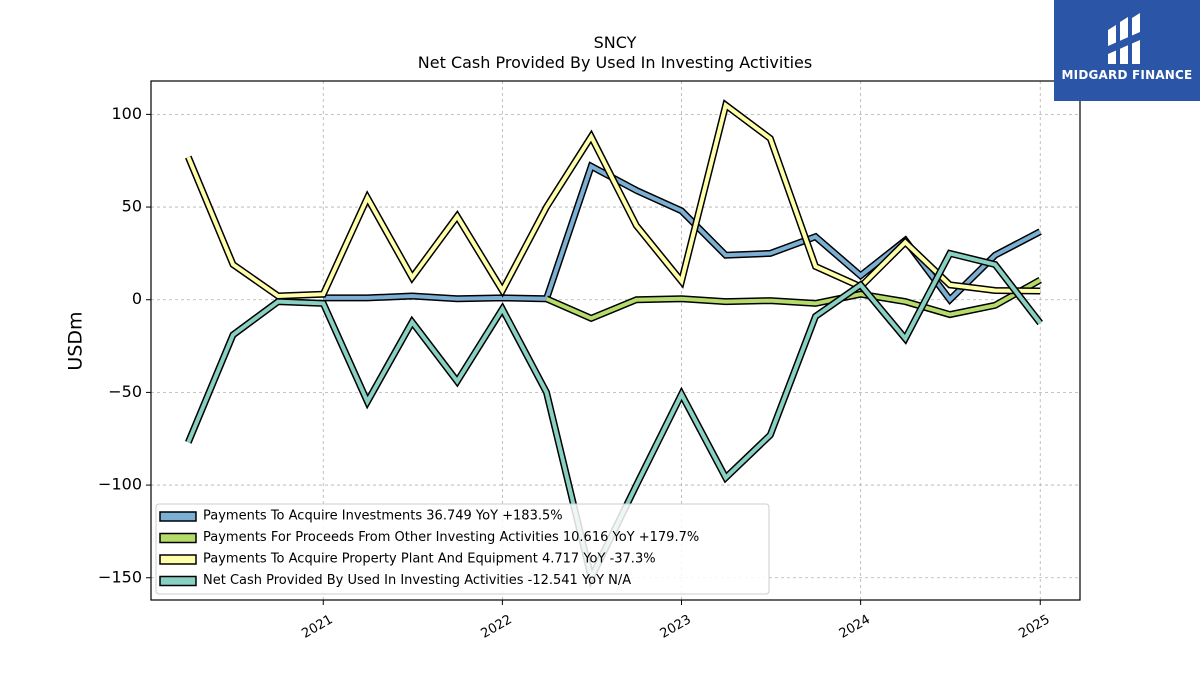  Describe the element at coordinates (317, 627) in the screenshot. I see `x-tick-label: 2021` at that location.